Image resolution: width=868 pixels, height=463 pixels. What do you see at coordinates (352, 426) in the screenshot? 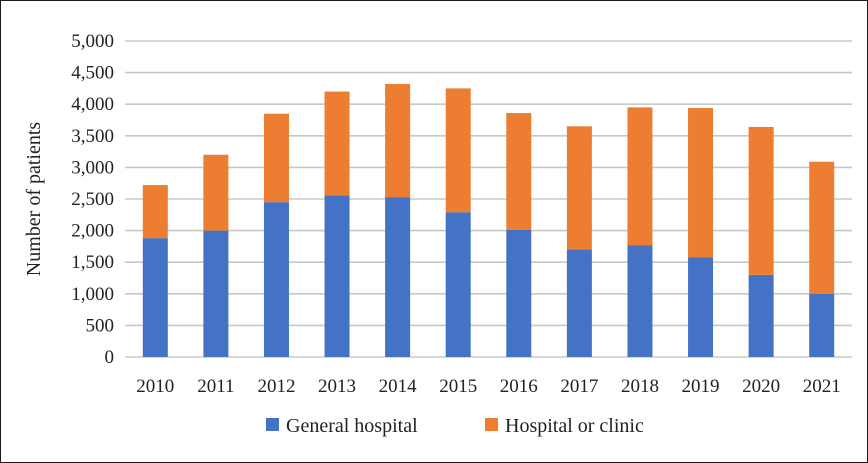
I see `legend-label-general-hospital: General hospital` at bounding box center [352, 426].